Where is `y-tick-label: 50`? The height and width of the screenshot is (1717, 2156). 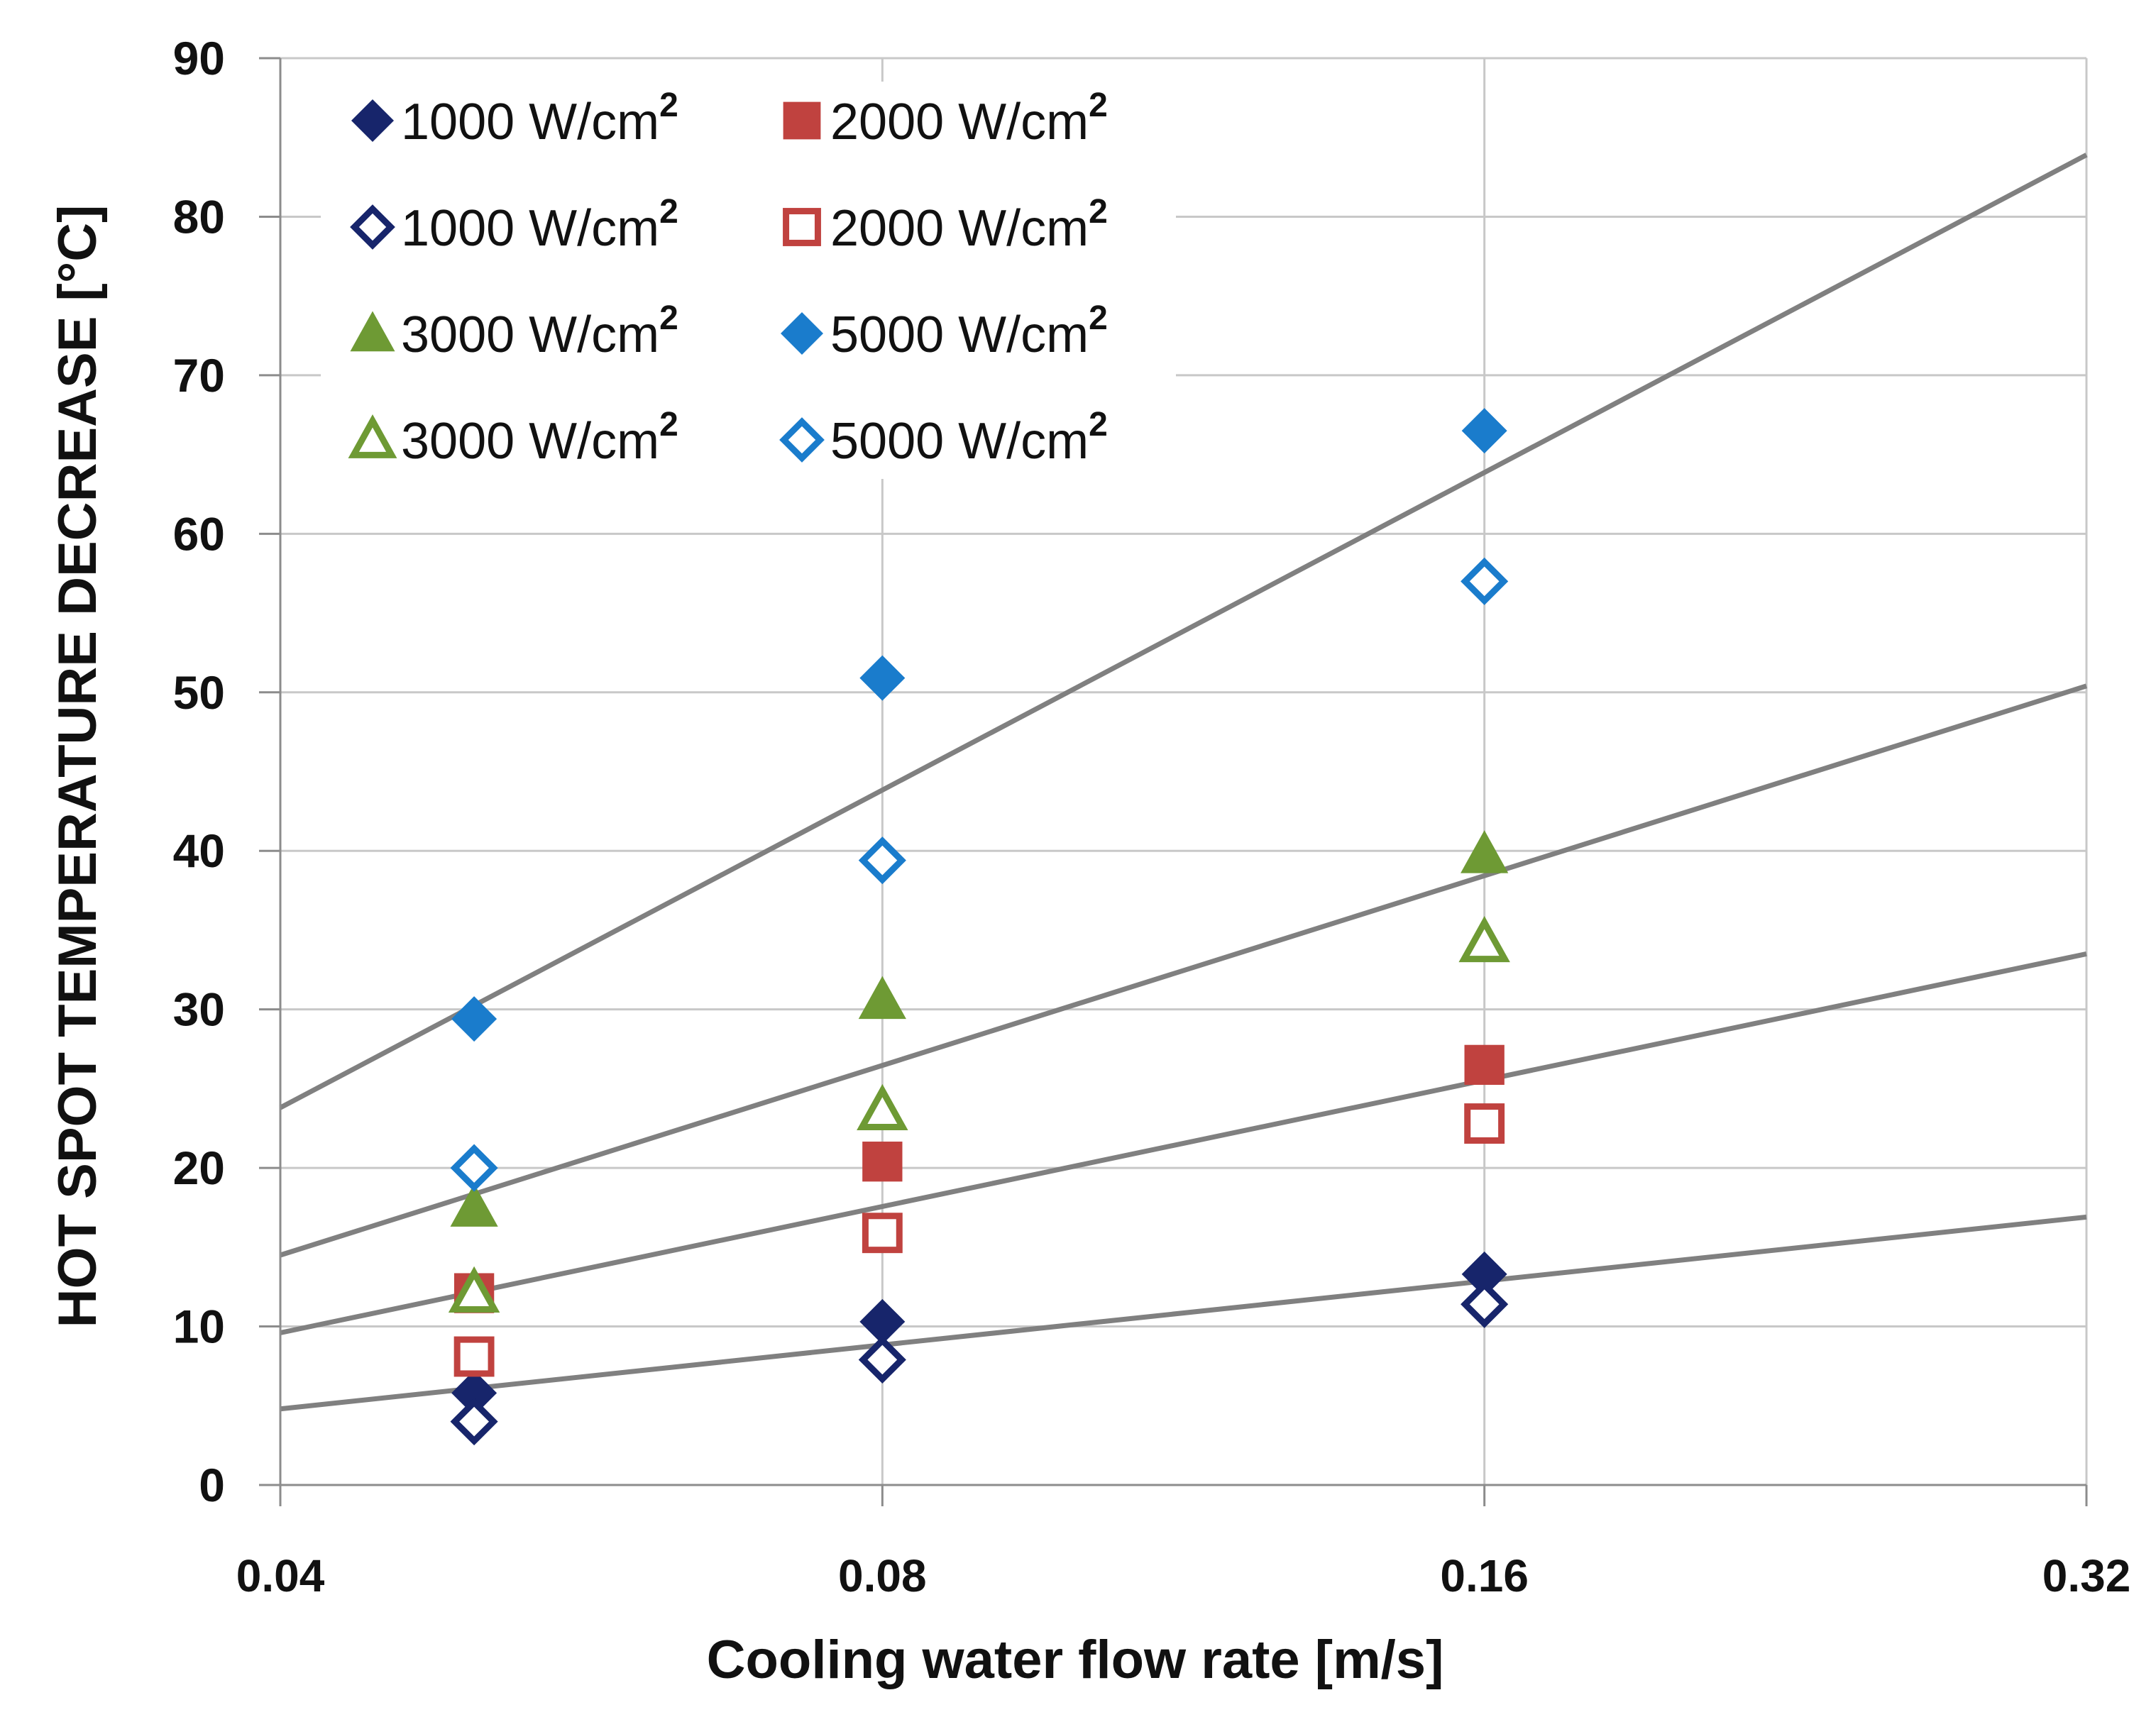
y-tick-label: 50 is located at coordinates (199, 692).